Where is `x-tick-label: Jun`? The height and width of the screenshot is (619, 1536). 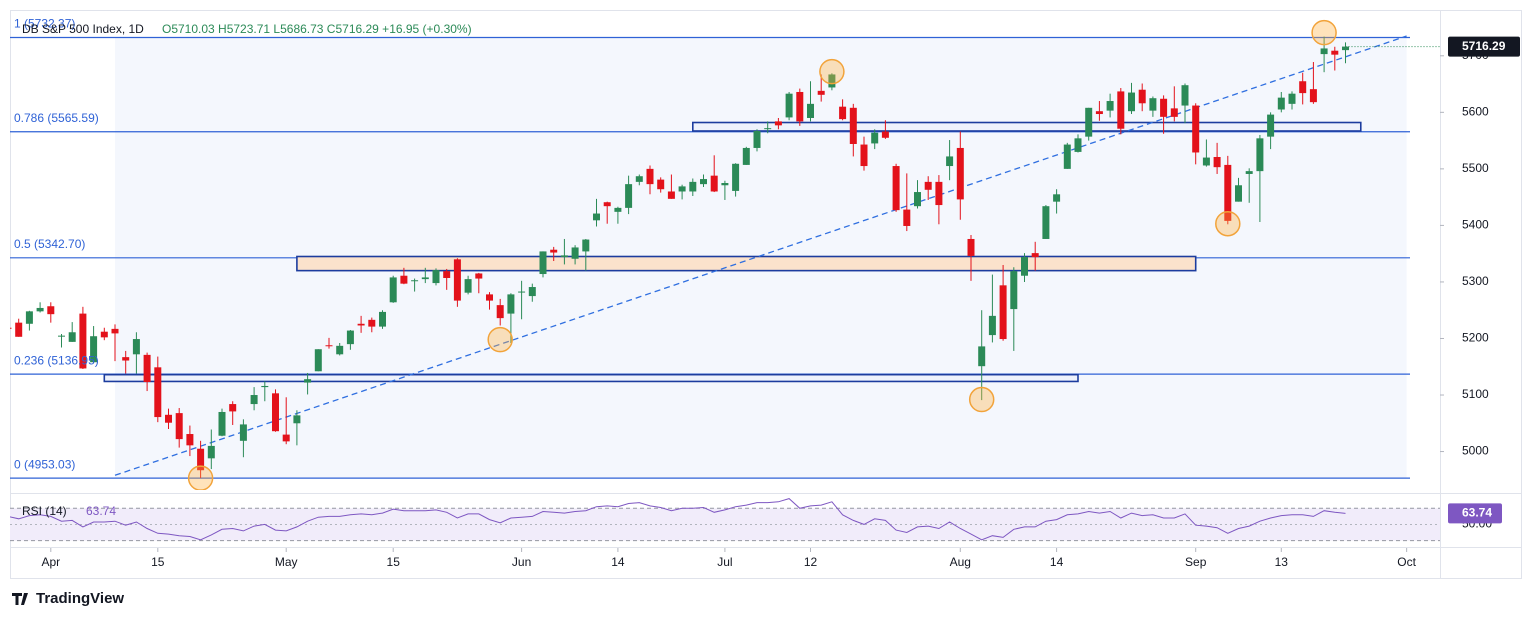 x-tick-label: Jun is located at coordinates (521, 562).